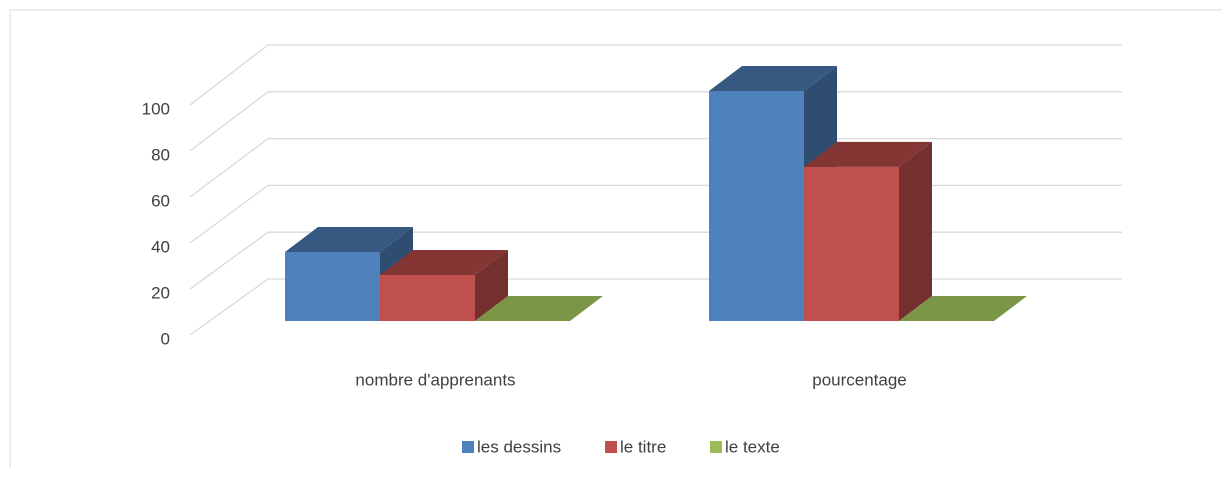 This screenshot has height=477, width=1232. Describe the element at coordinates (156, 108) in the screenshot. I see `y-tick-label: 100` at that location.